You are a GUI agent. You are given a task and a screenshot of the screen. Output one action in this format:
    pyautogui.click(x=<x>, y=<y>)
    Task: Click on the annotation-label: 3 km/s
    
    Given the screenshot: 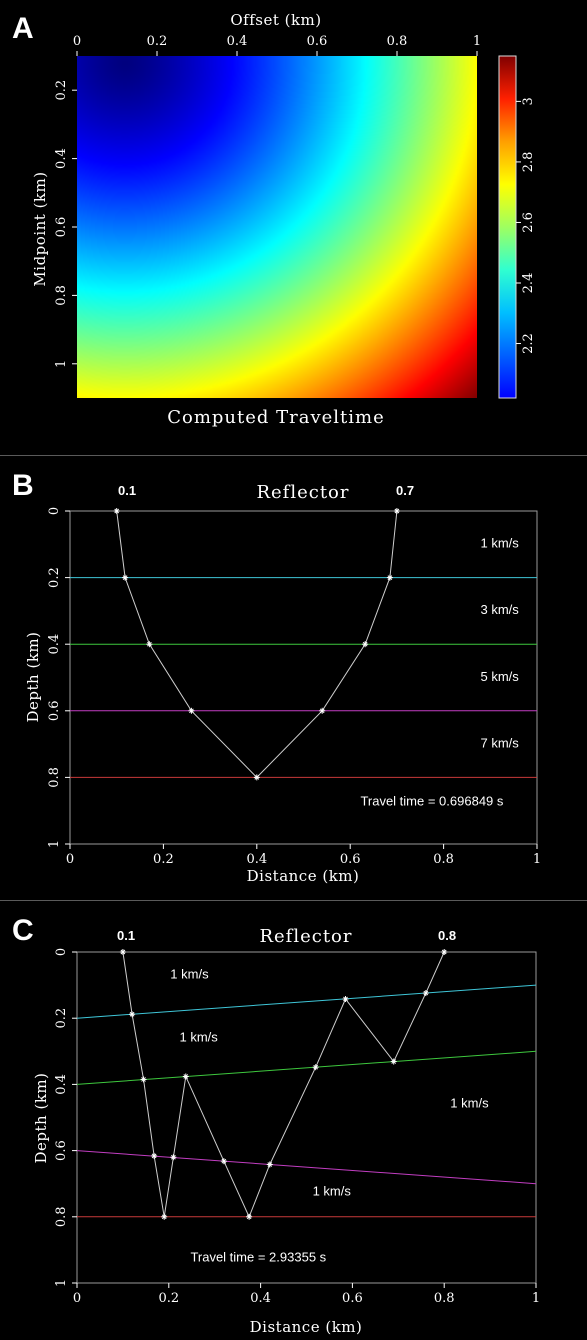 What is the action you would take?
    pyautogui.click(x=499, y=609)
    